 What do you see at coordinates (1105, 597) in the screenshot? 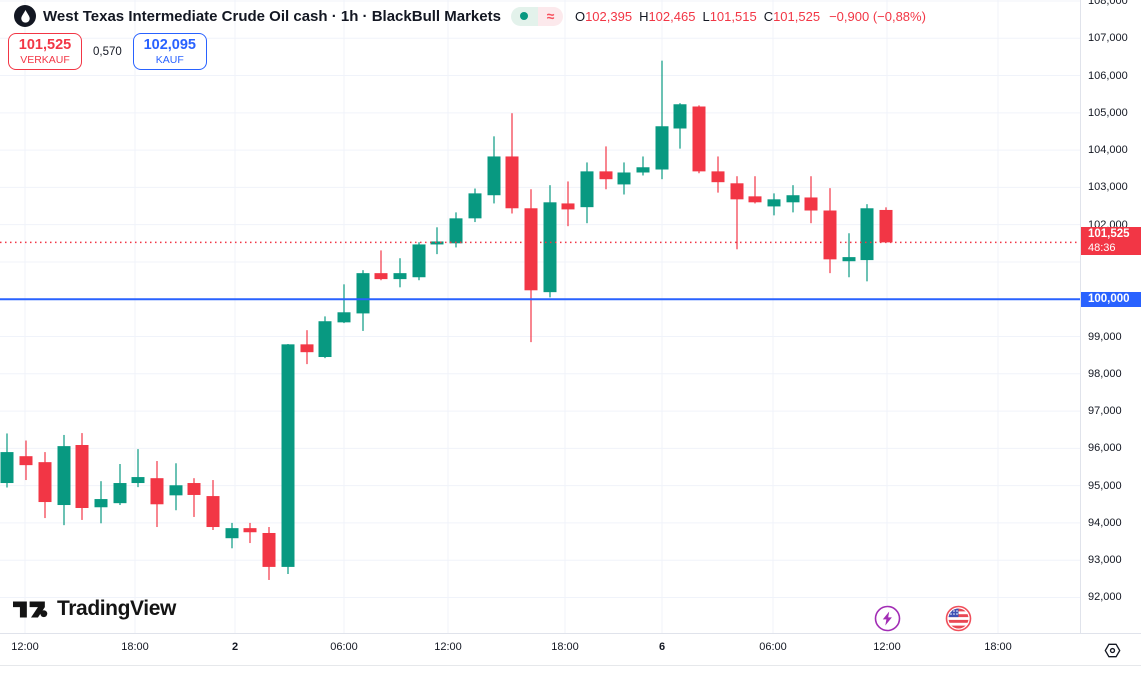
I see `price-tick-label: 92,000` at bounding box center [1105, 597].